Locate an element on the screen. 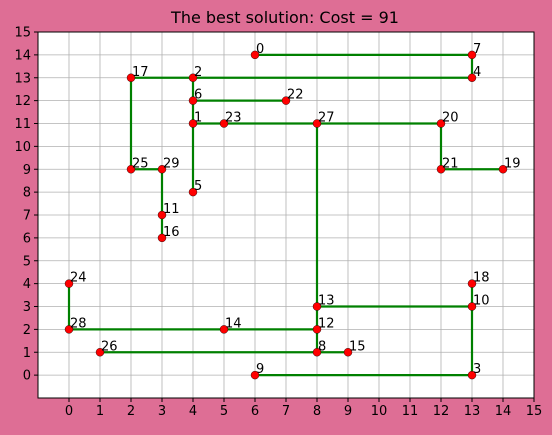 This screenshot has width=552, height=435. node-label: 3 is located at coordinates (477, 369).